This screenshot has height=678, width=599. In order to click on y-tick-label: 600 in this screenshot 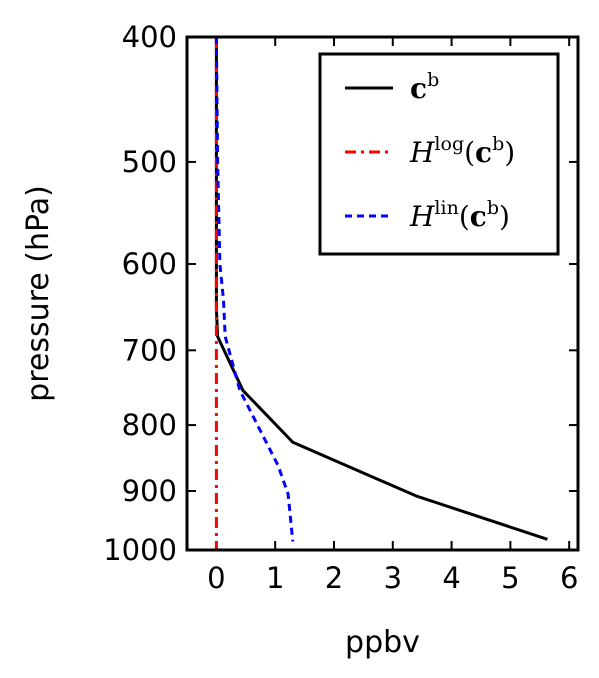, I will do `click(149, 264)`.